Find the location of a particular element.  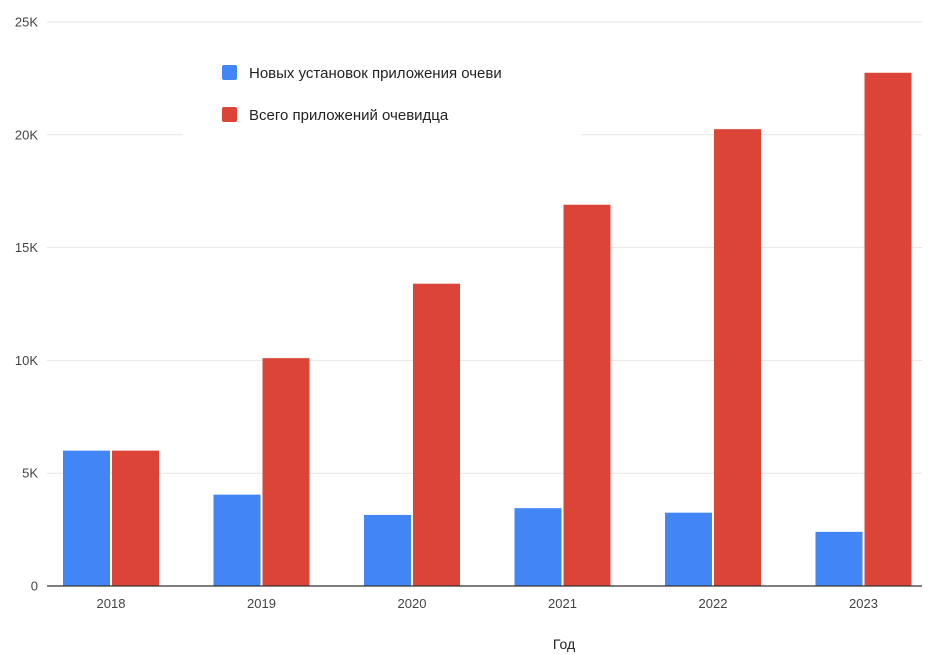

x-tick-label: 2019 is located at coordinates (261, 603).